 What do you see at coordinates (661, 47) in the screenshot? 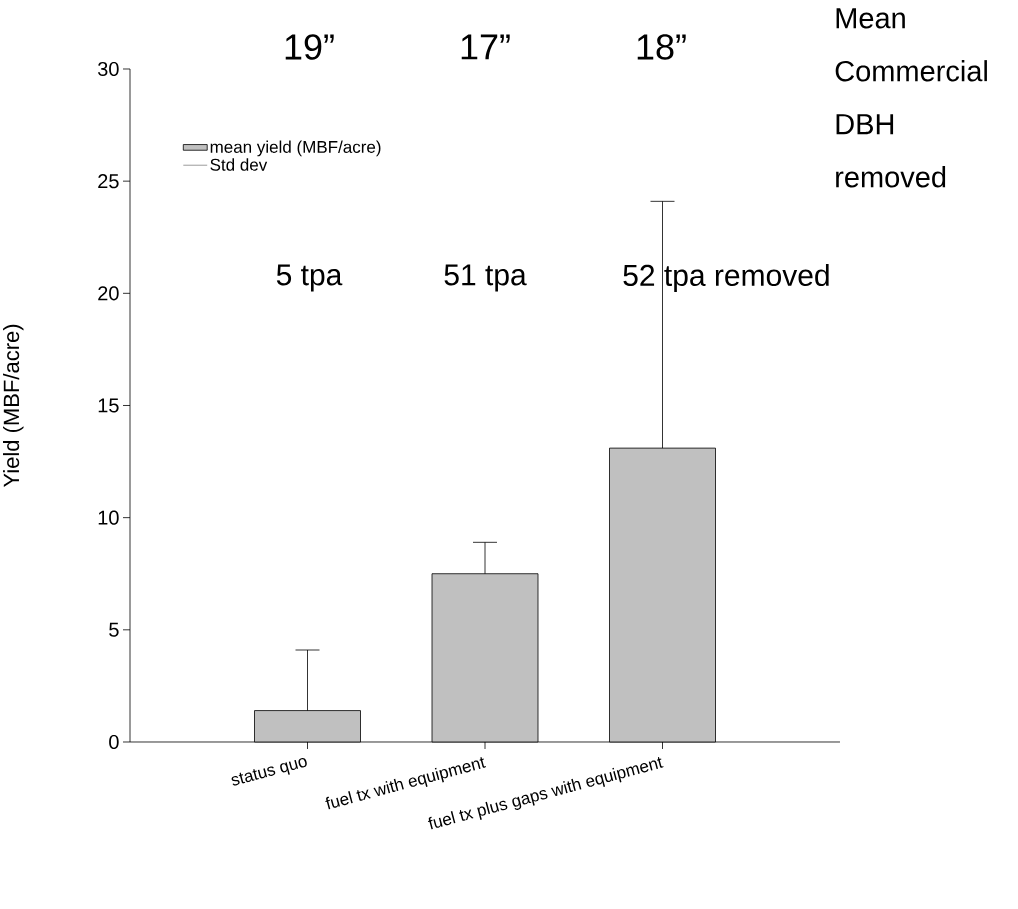
I see `text: 18”` at bounding box center [661, 47].